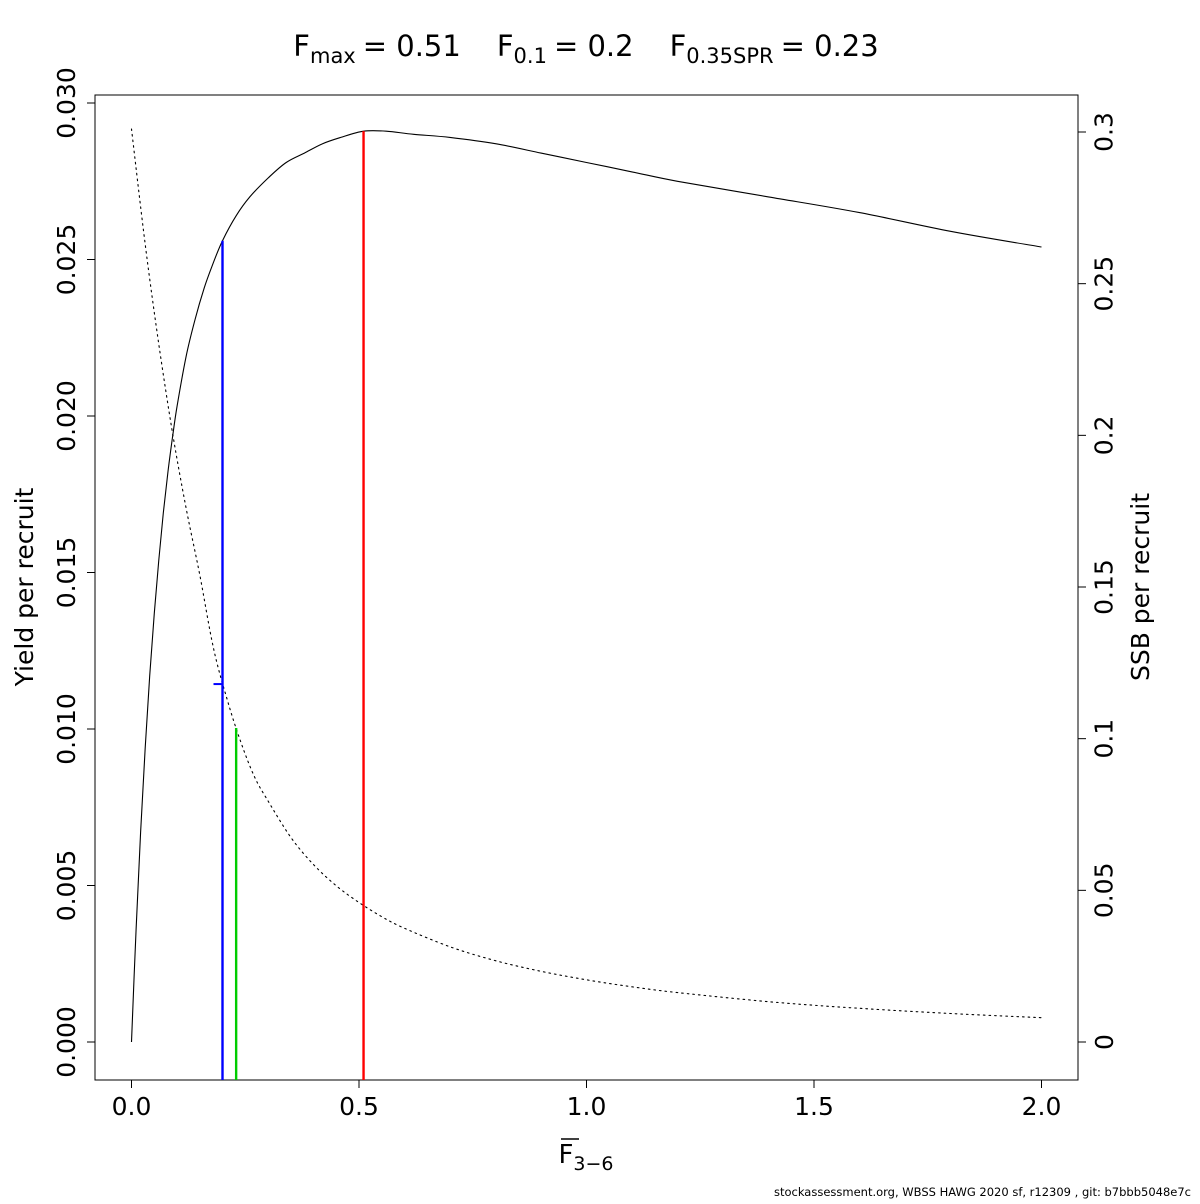 The height and width of the screenshot is (1204, 1200). Describe the element at coordinates (1104, 739) in the screenshot. I see `y-right-tick-label: 0.1` at that location.